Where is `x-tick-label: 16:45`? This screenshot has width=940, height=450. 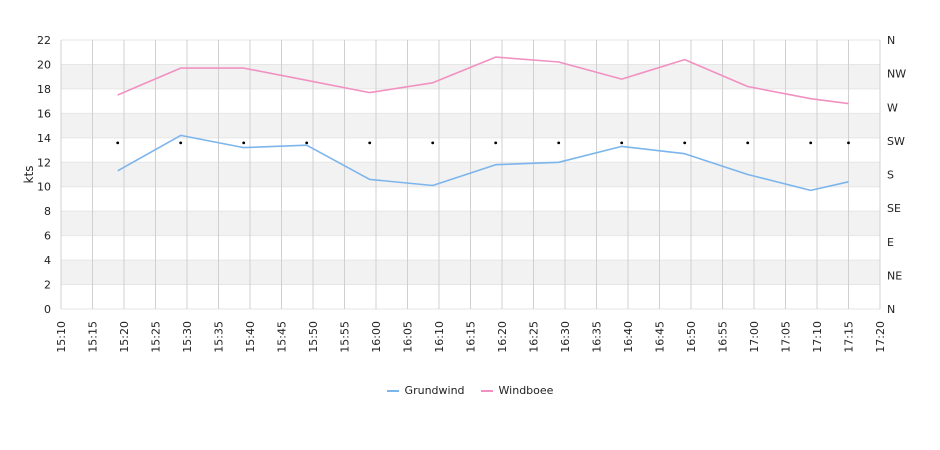 x-tick-label: 16:45 is located at coordinates (660, 337).